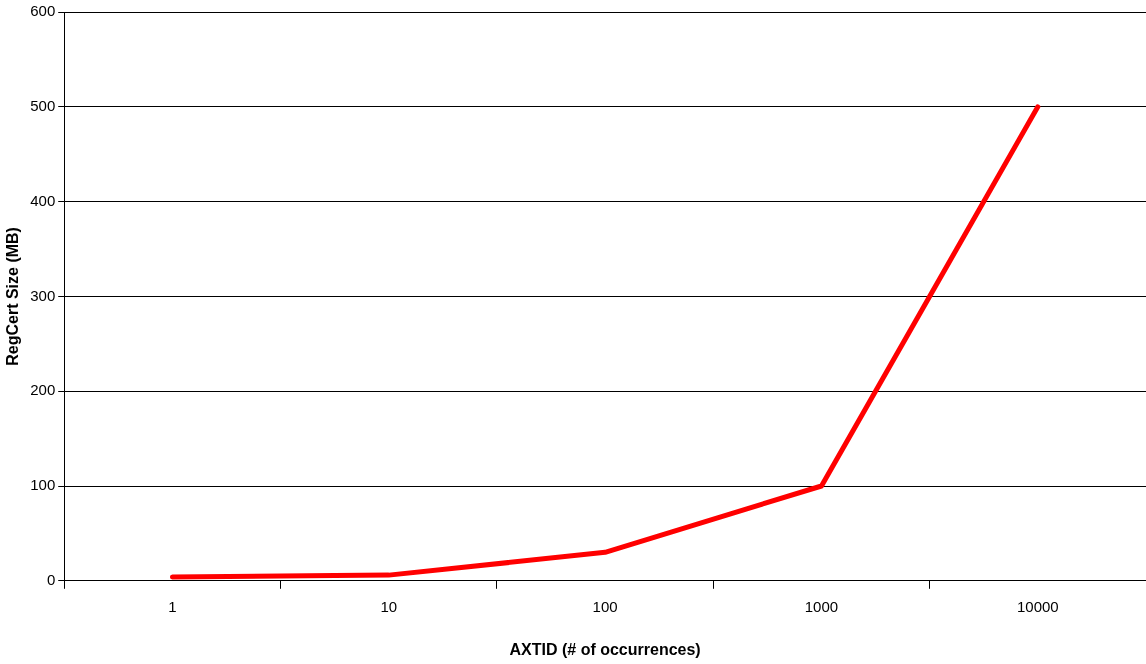  What do you see at coordinates (605, 649) in the screenshot?
I see `x-axis-title: AXTID (# of occurrences)` at bounding box center [605, 649].